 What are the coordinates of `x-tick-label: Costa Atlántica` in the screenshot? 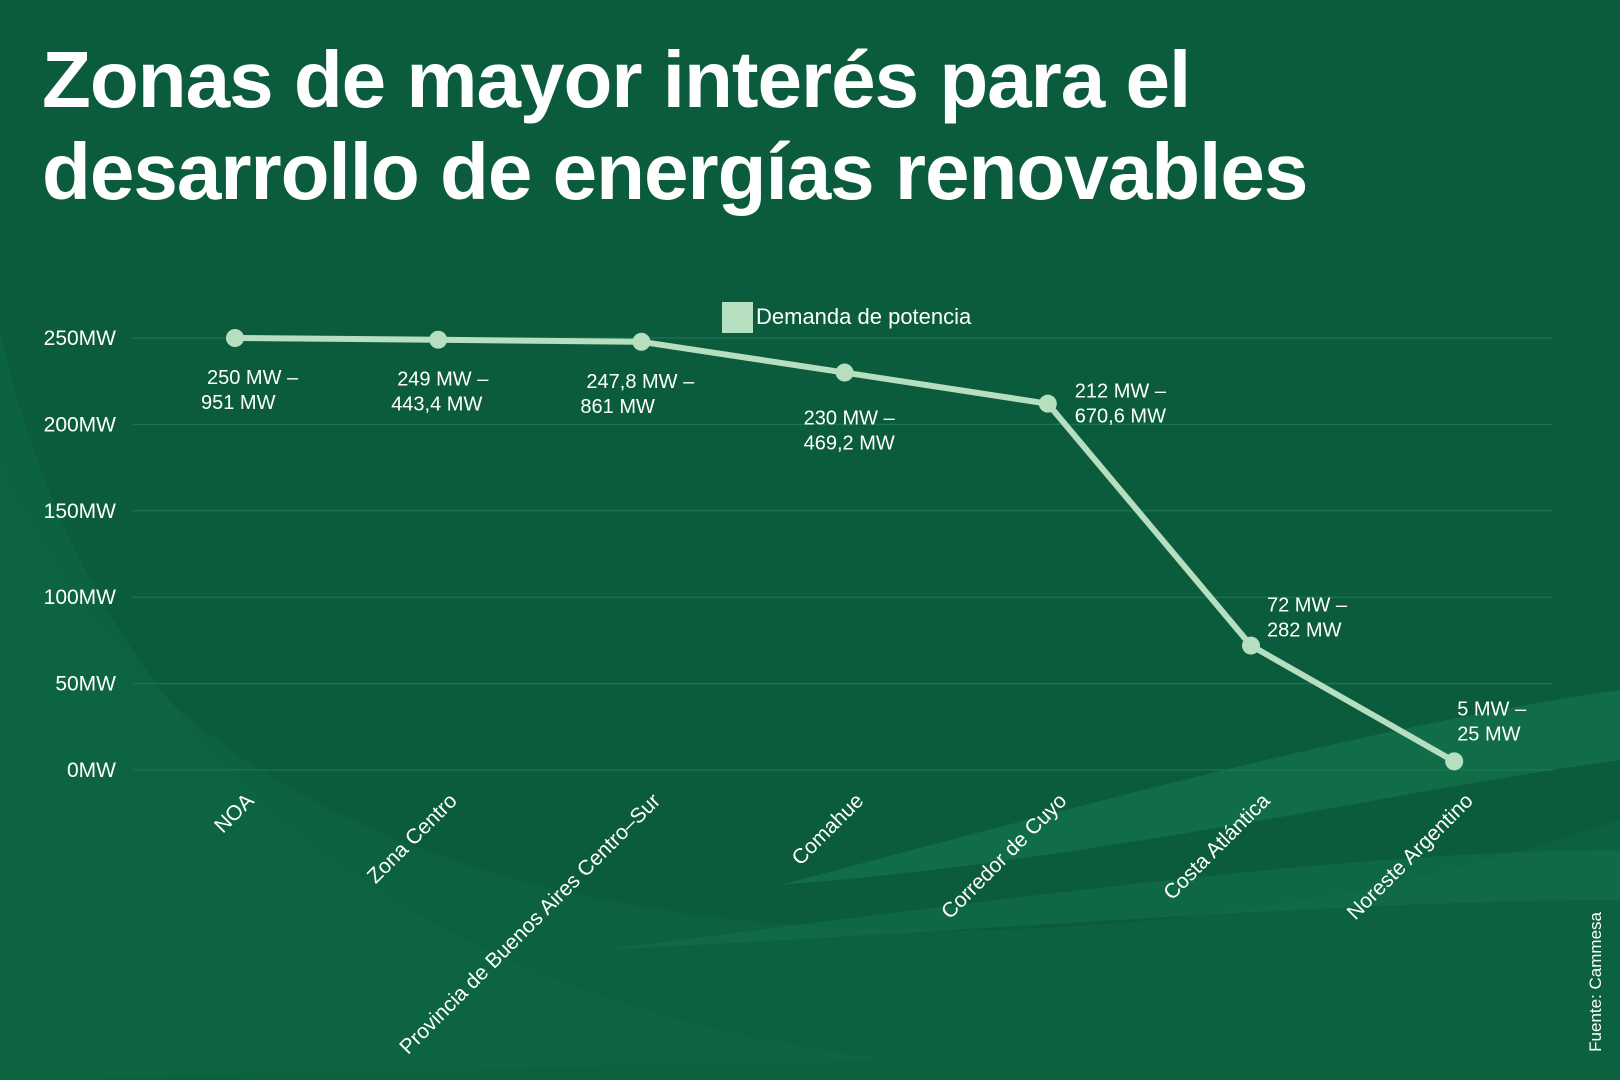 It's located at (1217, 847).